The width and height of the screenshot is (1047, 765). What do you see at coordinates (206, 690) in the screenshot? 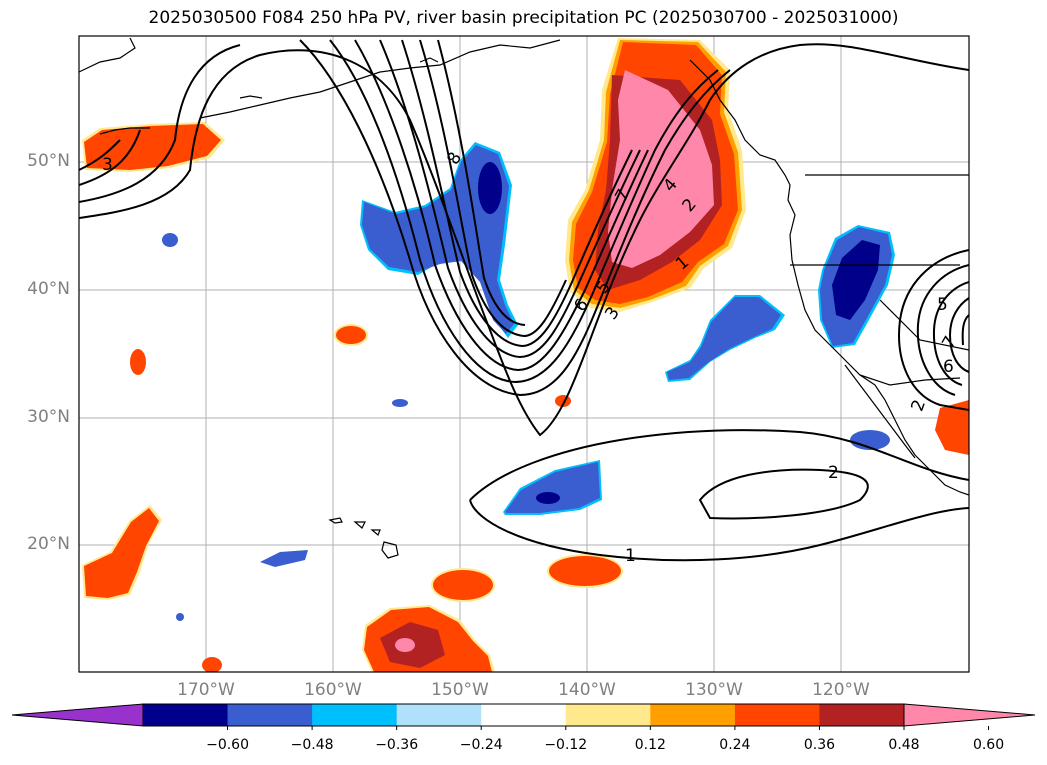
I see `lon-label: 170°W` at bounding box center [206, 690].